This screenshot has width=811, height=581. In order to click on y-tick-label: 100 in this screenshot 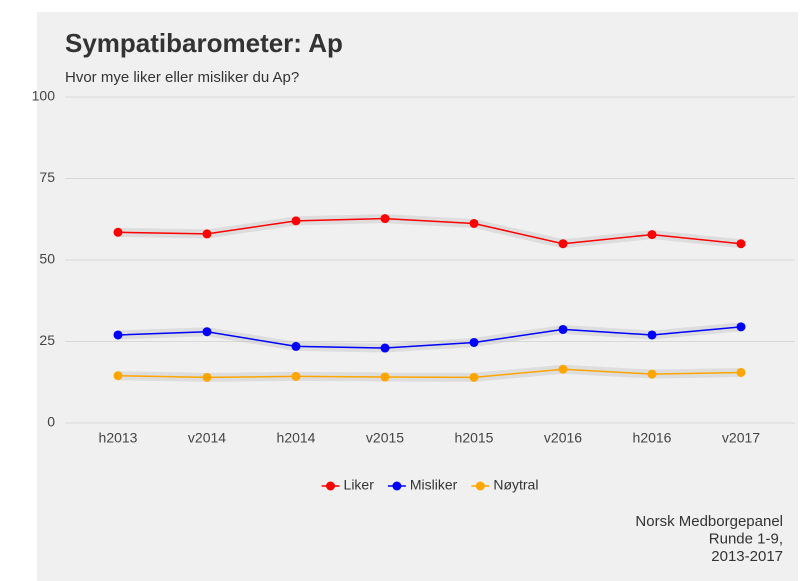, I will do `click(44, 96)`.